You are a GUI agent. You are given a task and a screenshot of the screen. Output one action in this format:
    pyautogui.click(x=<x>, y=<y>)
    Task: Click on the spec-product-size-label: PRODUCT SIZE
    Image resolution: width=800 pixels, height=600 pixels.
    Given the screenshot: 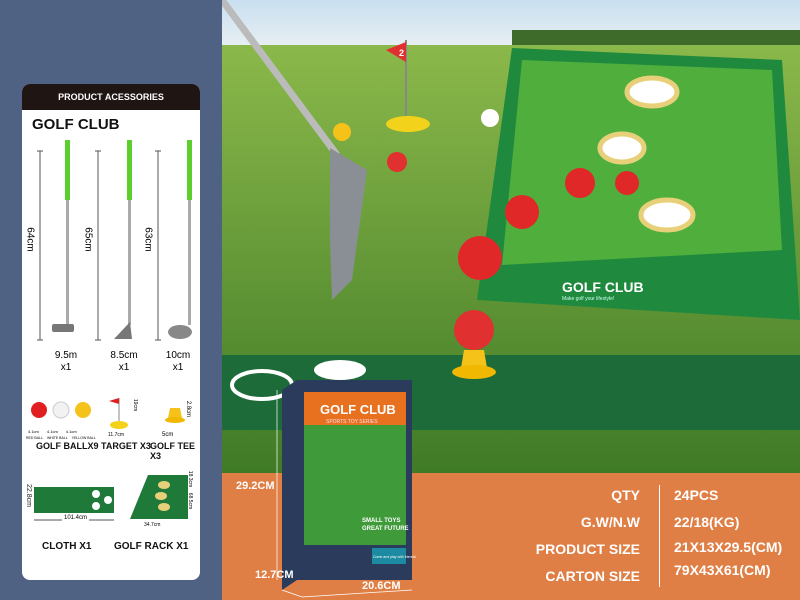 What is the action you would take?
    pyautogui.click(x=587, y=549)
    